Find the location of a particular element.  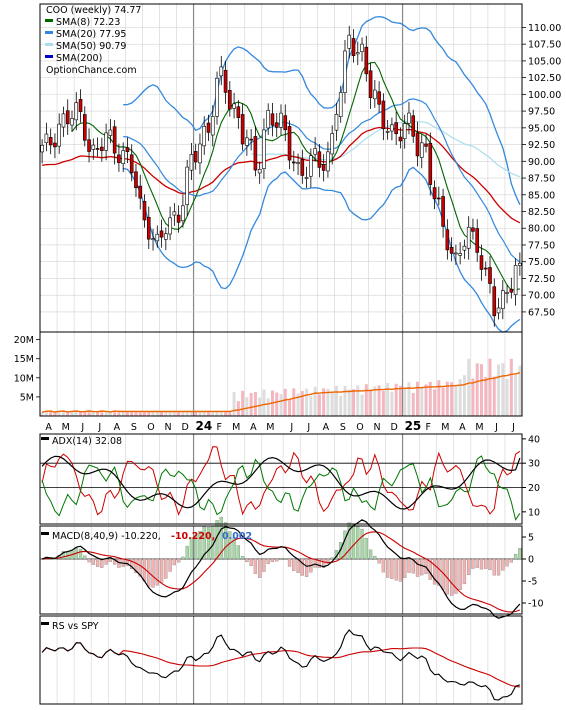

adx-tick-label: 10 is located at coordinates (534, 512).